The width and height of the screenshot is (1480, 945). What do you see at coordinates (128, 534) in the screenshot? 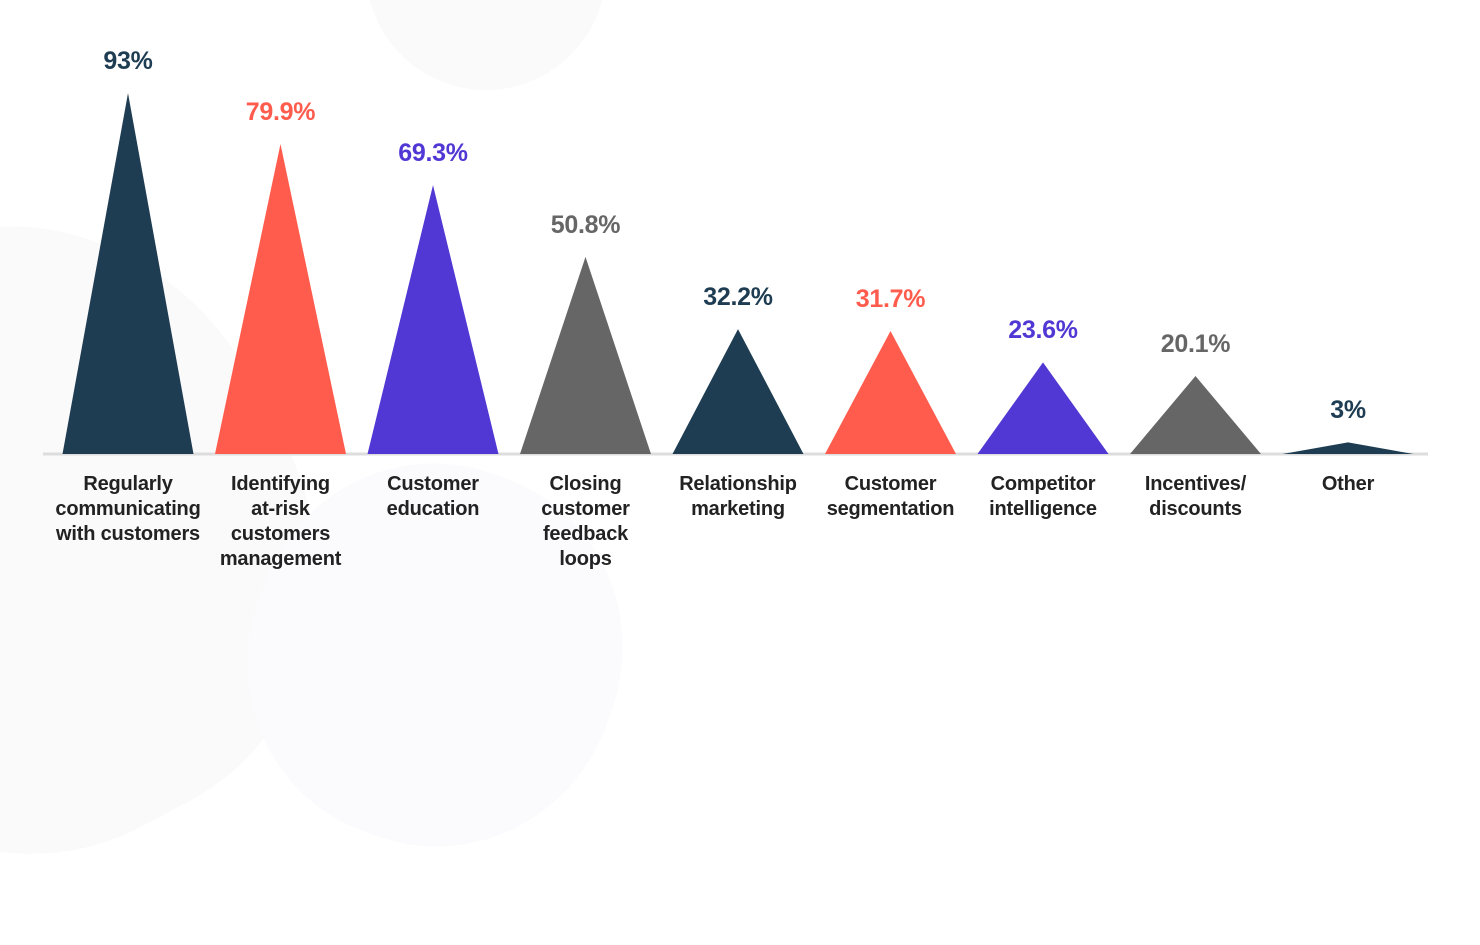
I see `category-label-line: with customers` at bounding box center [128, 534].